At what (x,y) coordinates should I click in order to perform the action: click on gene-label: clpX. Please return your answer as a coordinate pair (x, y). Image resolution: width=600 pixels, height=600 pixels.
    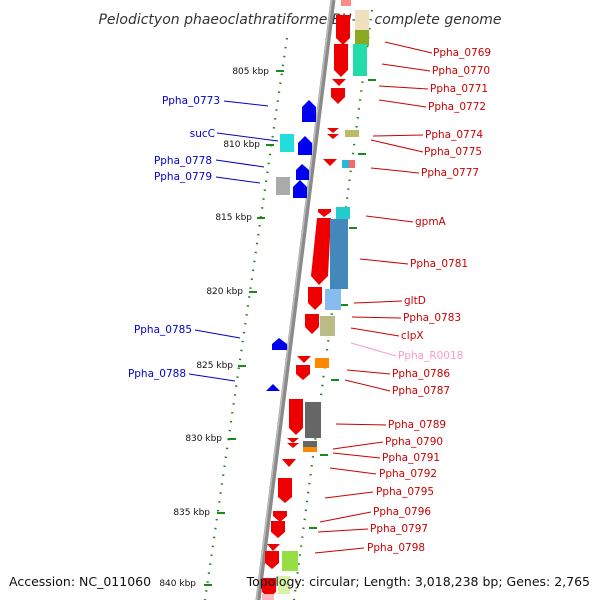
    Looking at the image, I should click on (412, 336).